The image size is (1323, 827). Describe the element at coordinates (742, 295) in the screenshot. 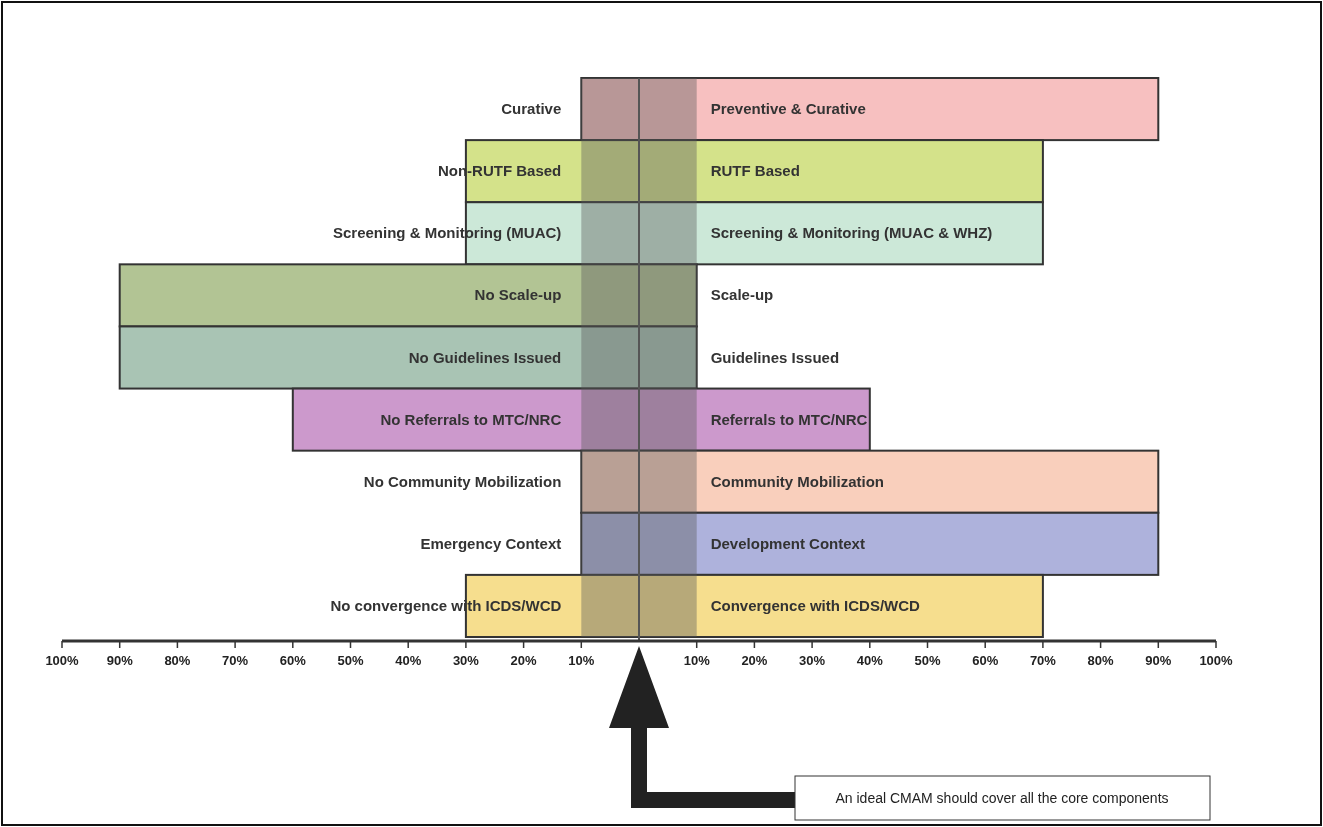

I see `data-label: Scale-up` at that location.